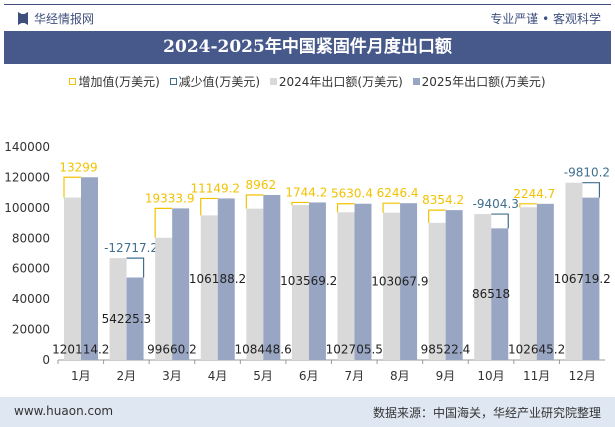 This screenshot has height=427, width=615. Describe the element at coordinates (352, 194) in the screenshot. I see `difference-label: 5630.4` at that location.